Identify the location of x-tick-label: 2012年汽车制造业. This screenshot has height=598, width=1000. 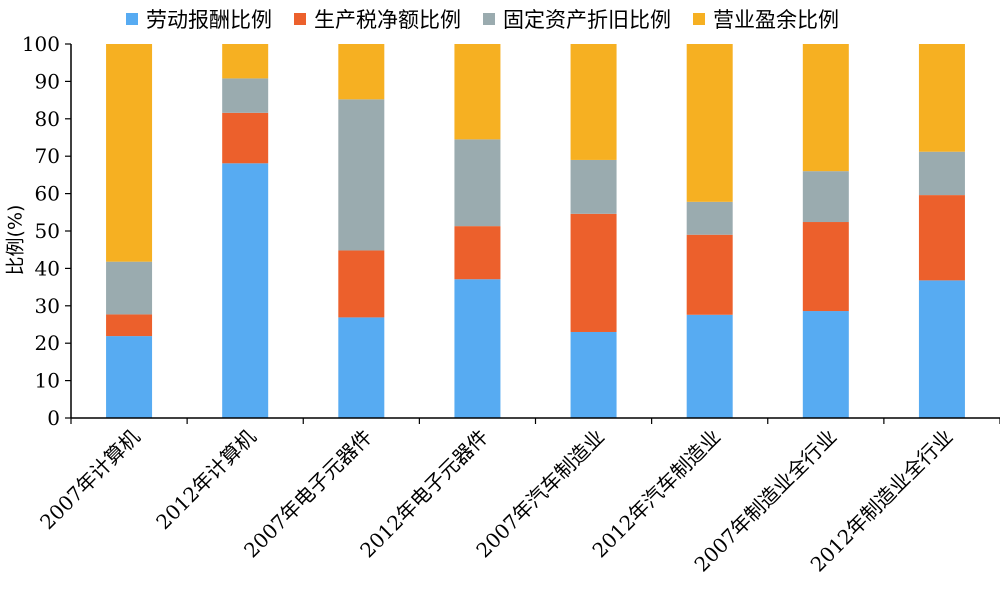
(656, 494).